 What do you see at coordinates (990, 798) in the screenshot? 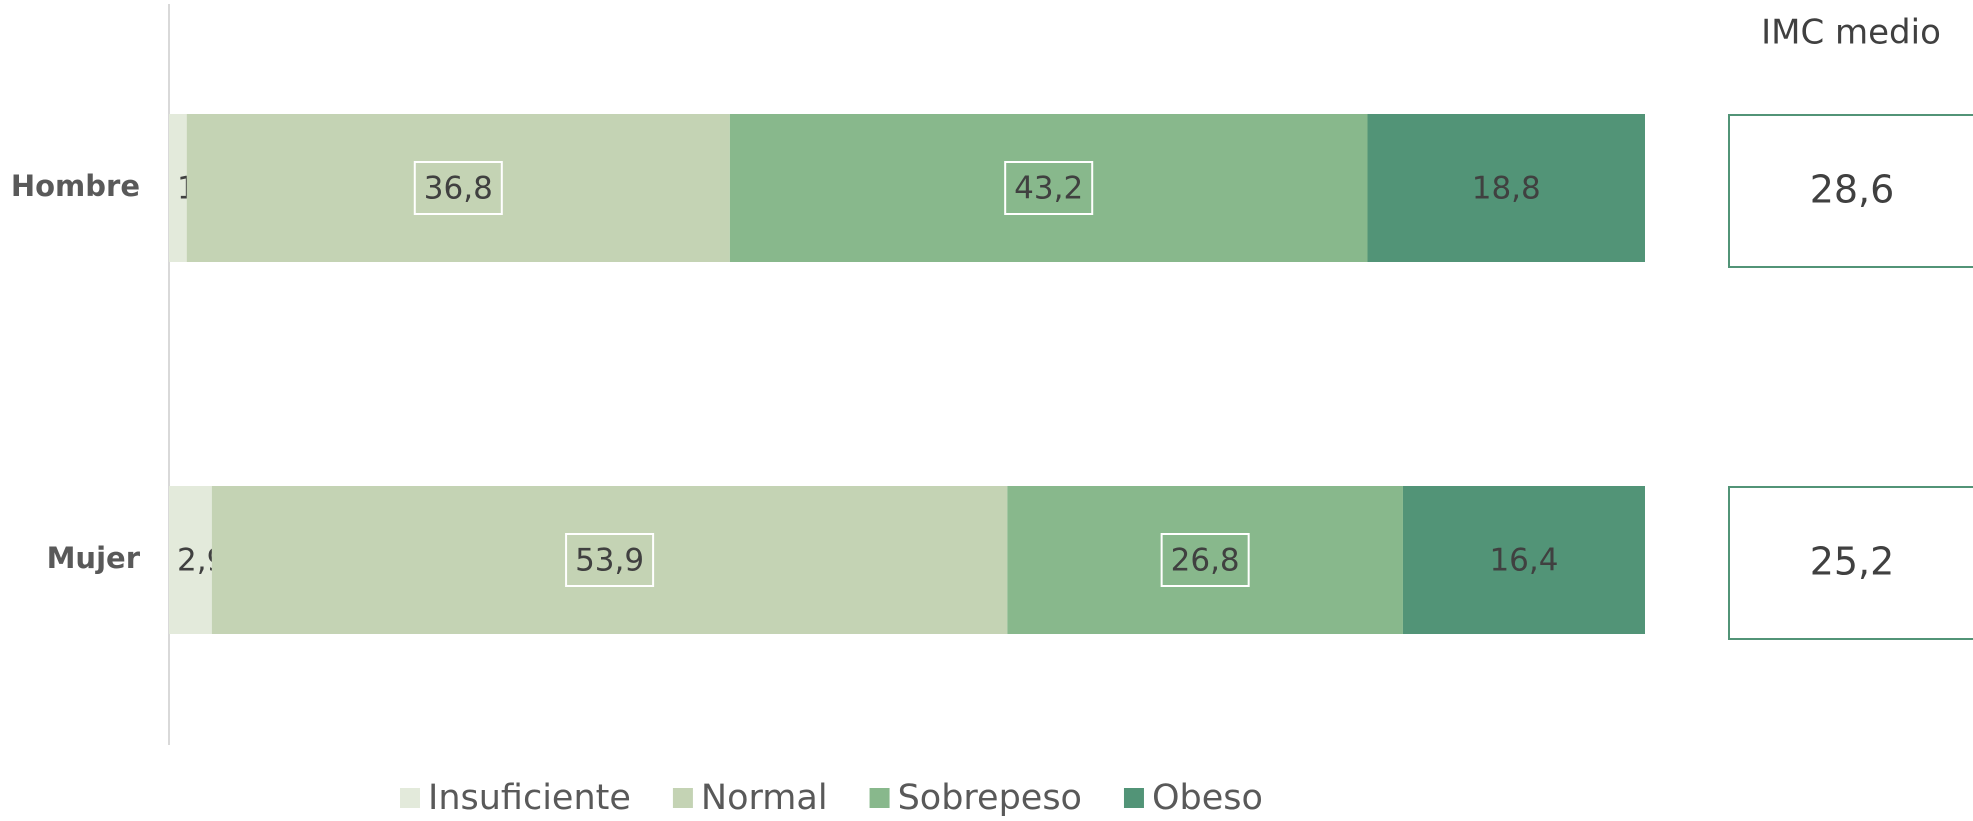
I see `legend-label: Sobrepeso` at bounding box center [990, 798].